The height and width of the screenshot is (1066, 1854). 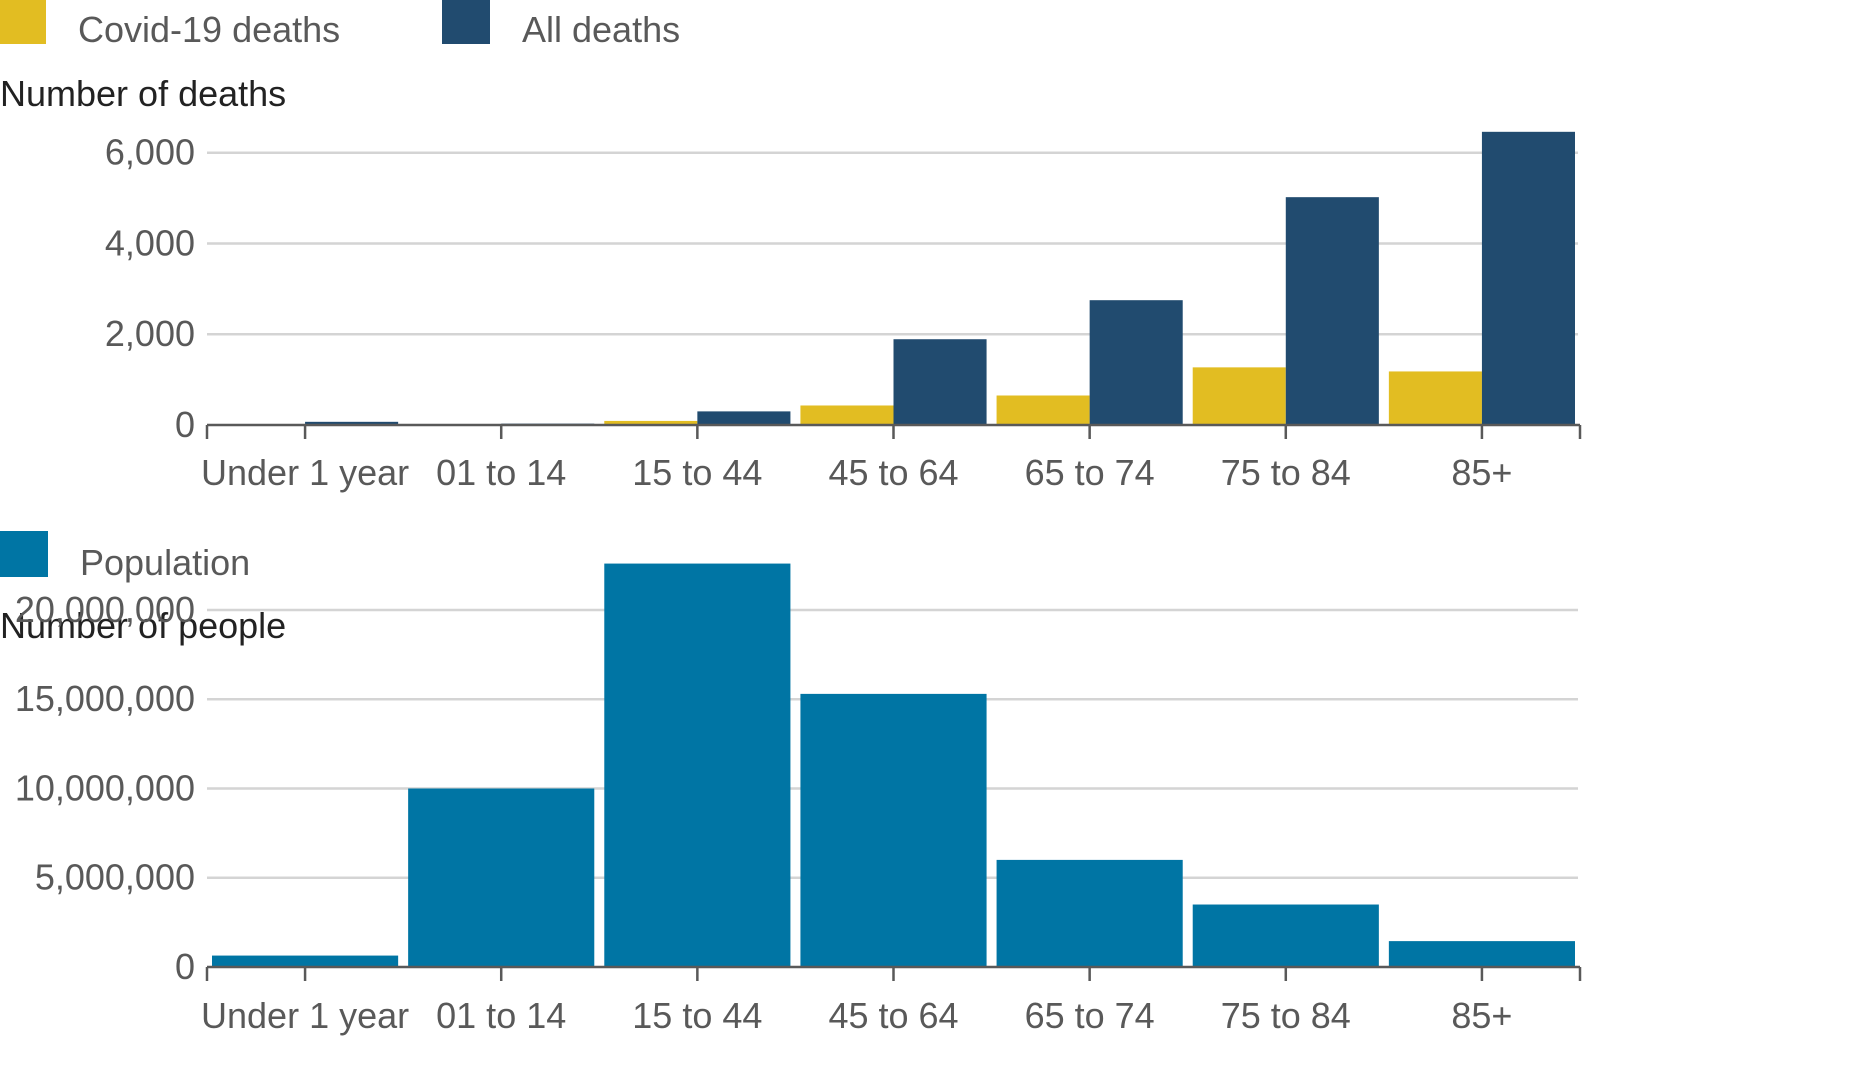 I want to click on legend-swatch-population, so click(x=24, y=554).